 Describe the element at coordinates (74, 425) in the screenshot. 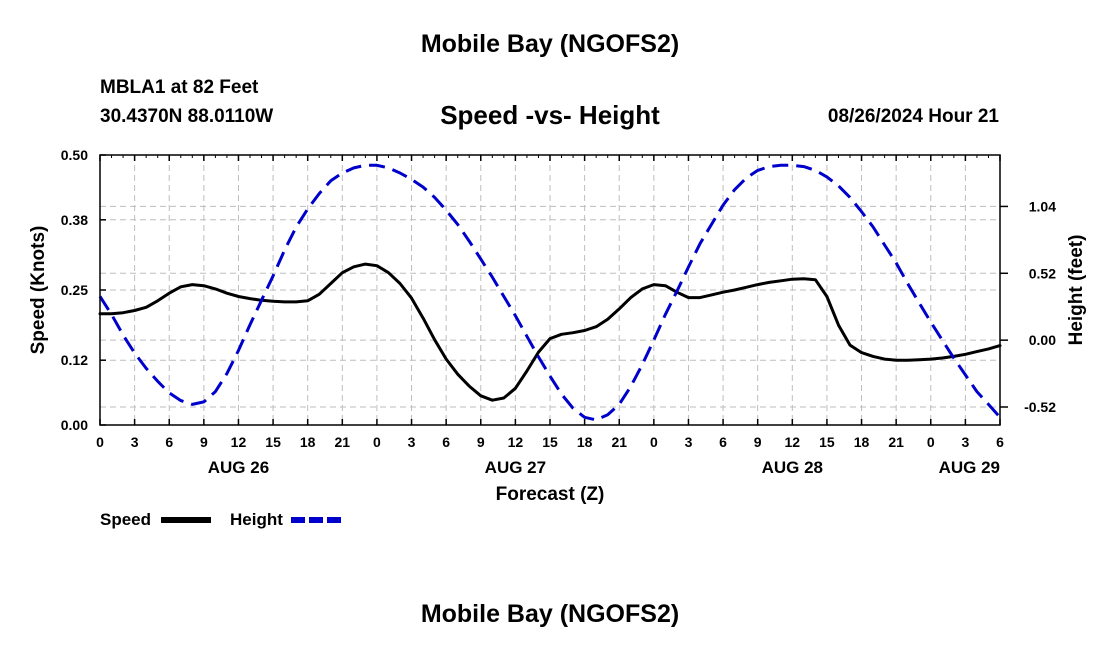

I see `y-tick-label: 0.00` at that location.